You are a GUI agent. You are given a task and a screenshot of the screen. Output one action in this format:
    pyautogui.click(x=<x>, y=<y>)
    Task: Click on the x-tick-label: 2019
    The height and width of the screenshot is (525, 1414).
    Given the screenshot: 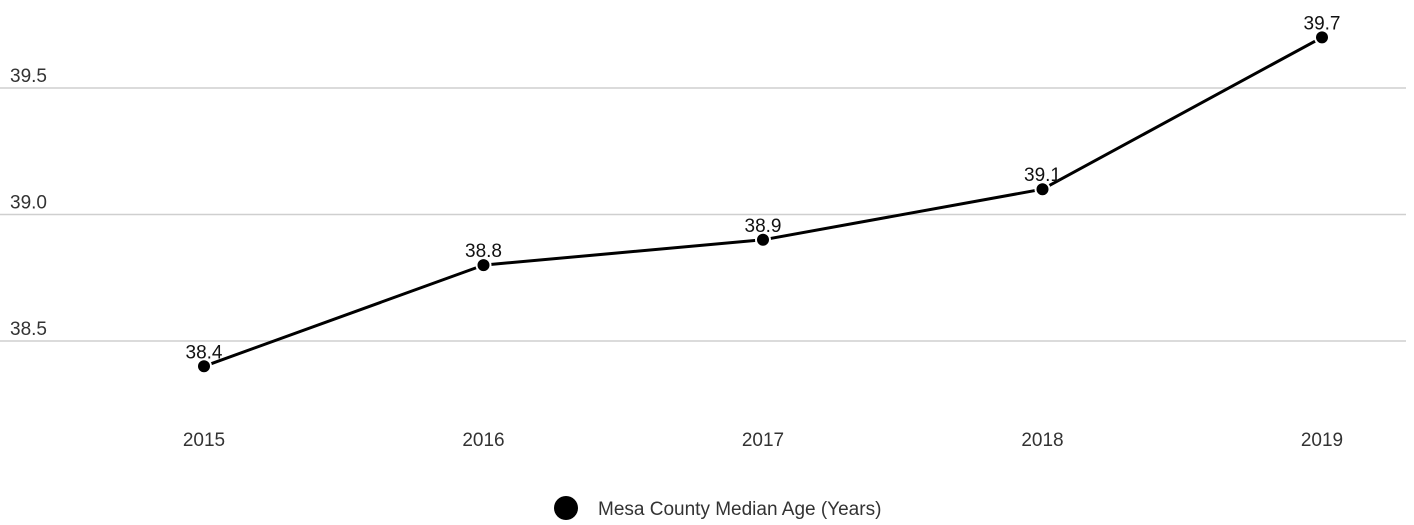 What is the action you would take?
    pyautogui.click(x=1322, y=440)
    